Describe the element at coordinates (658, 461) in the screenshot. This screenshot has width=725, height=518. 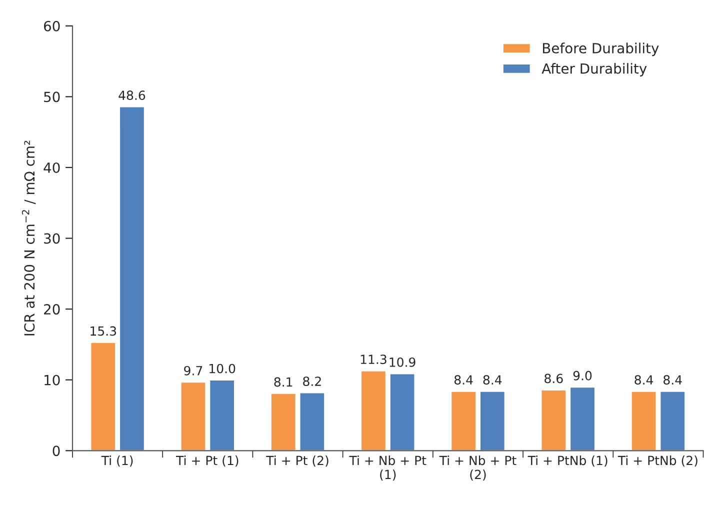
I see `x-tick-label: Ti + PtNb (2)` at that location.